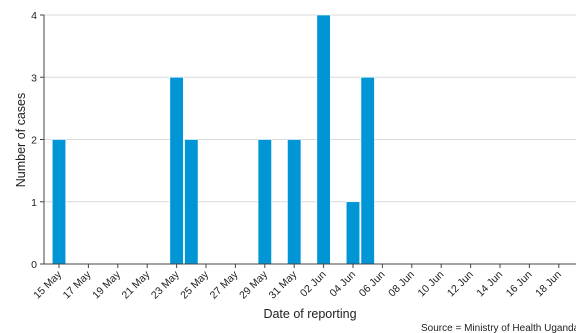  Describe the element at coordinates (253, 284) in the screenshot. I see `x-tick-label-29-may: 29 May` at that location.